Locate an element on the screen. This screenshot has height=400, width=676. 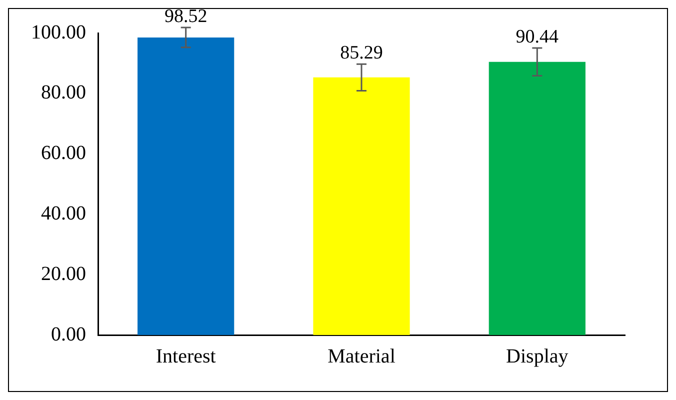
y-tick-label: 0.00 is located at coordinates (68, 334).